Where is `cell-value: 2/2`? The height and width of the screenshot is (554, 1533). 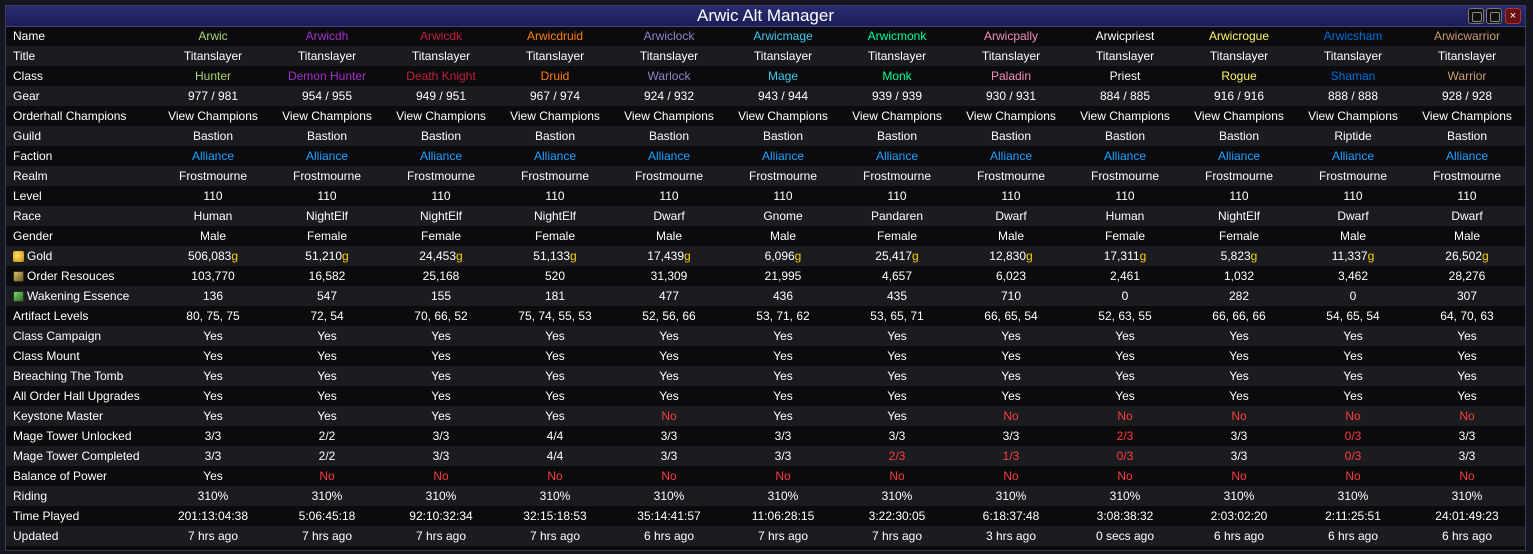 cell-value: 2/2 is located at coordinates (327, 456).